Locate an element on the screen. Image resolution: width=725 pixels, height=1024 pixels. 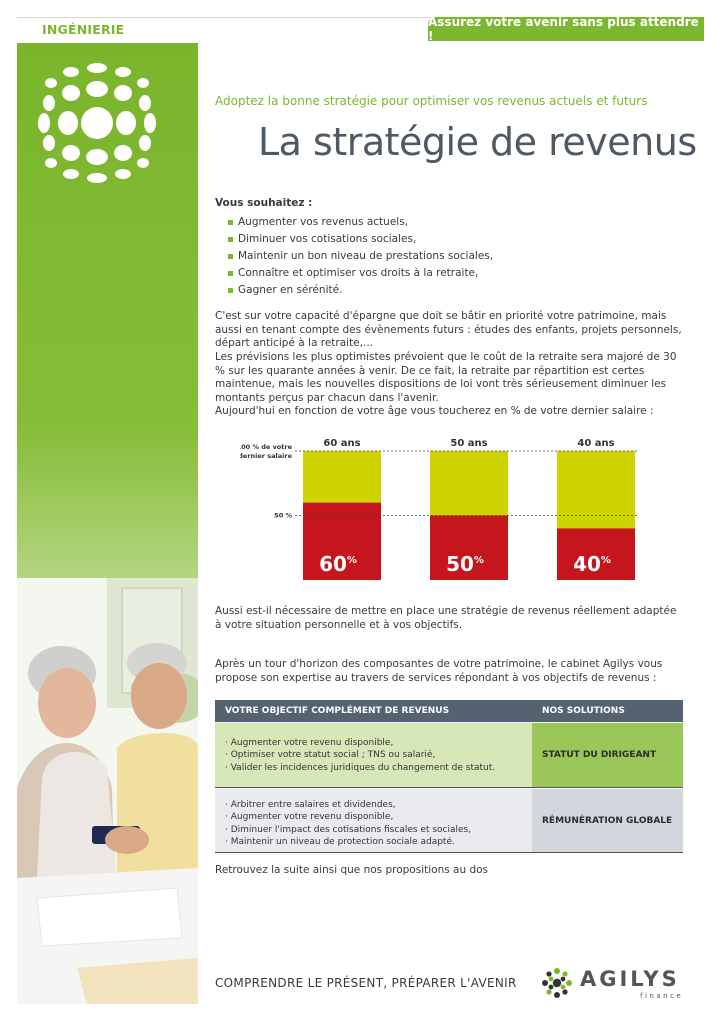
logo-mark-icon is located at coordinates (557, 983).